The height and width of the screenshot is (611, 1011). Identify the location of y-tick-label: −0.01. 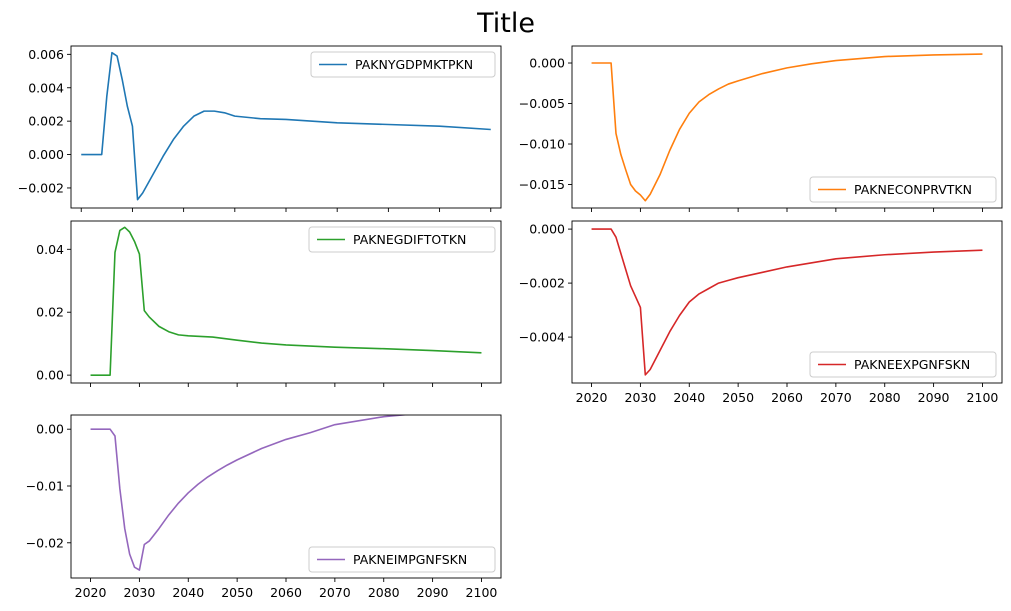
(45, 485).